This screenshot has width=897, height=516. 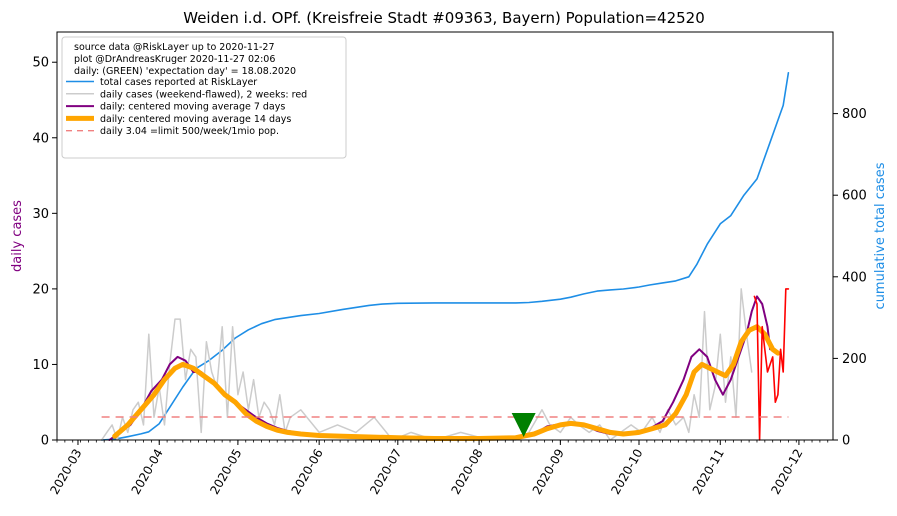 What do you see at coordinates (195, 119) in the screenshot?
I see `legend-label-daily-centered-moving-average-14-days: daily: centered moving average 14 days` at bounding box center [195, 119].